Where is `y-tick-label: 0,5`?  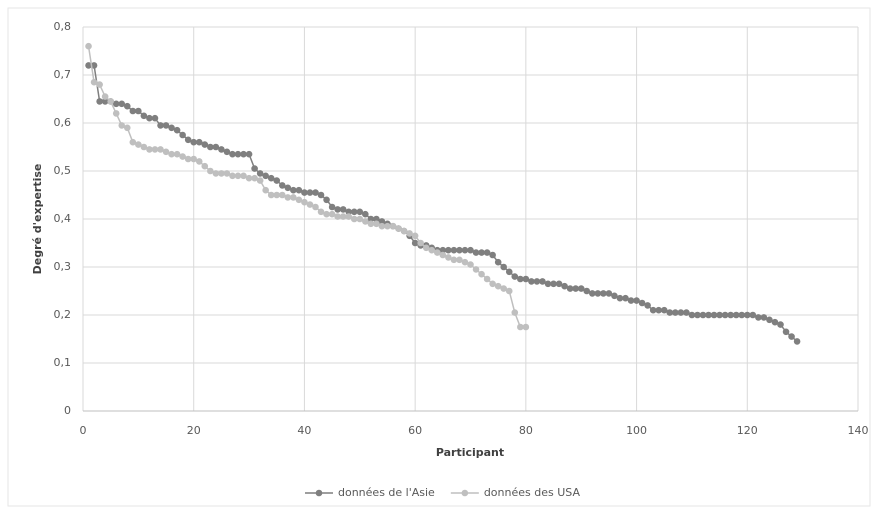
y-tick-label: 0,5 is located at coordinates (63, 170).